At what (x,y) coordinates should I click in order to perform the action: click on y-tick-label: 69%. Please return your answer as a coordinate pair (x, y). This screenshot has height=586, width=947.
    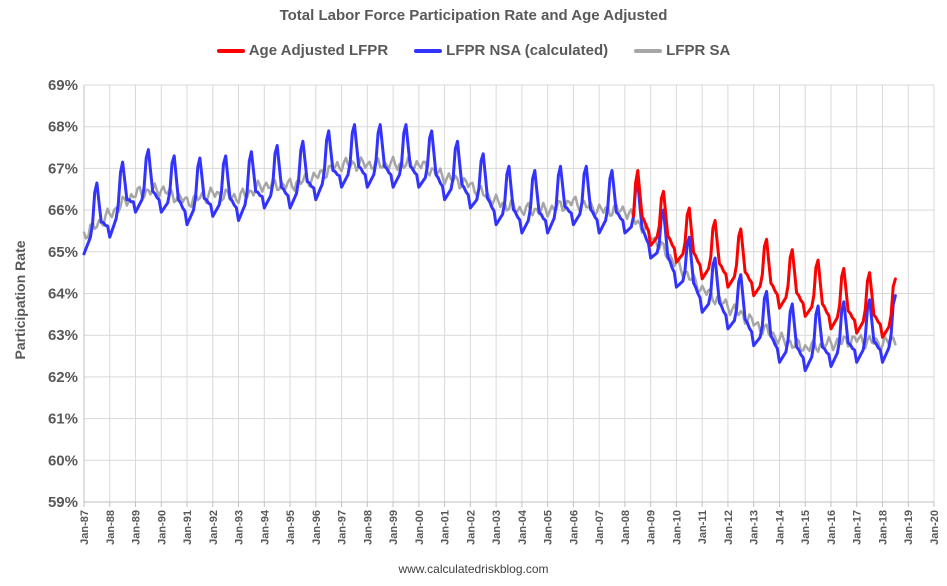
    Looking at the image, I should click on (63, 85).